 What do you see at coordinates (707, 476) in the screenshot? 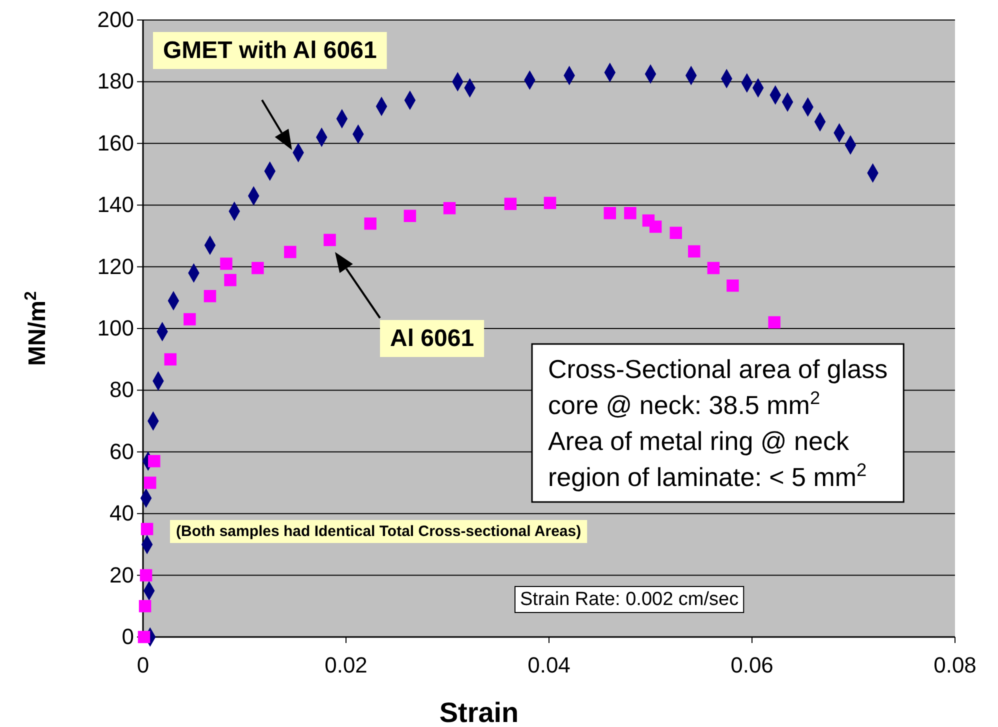
I see `annotation: region of laminate: < 5 mm$^{2}$` at bounding box center [707, 476].